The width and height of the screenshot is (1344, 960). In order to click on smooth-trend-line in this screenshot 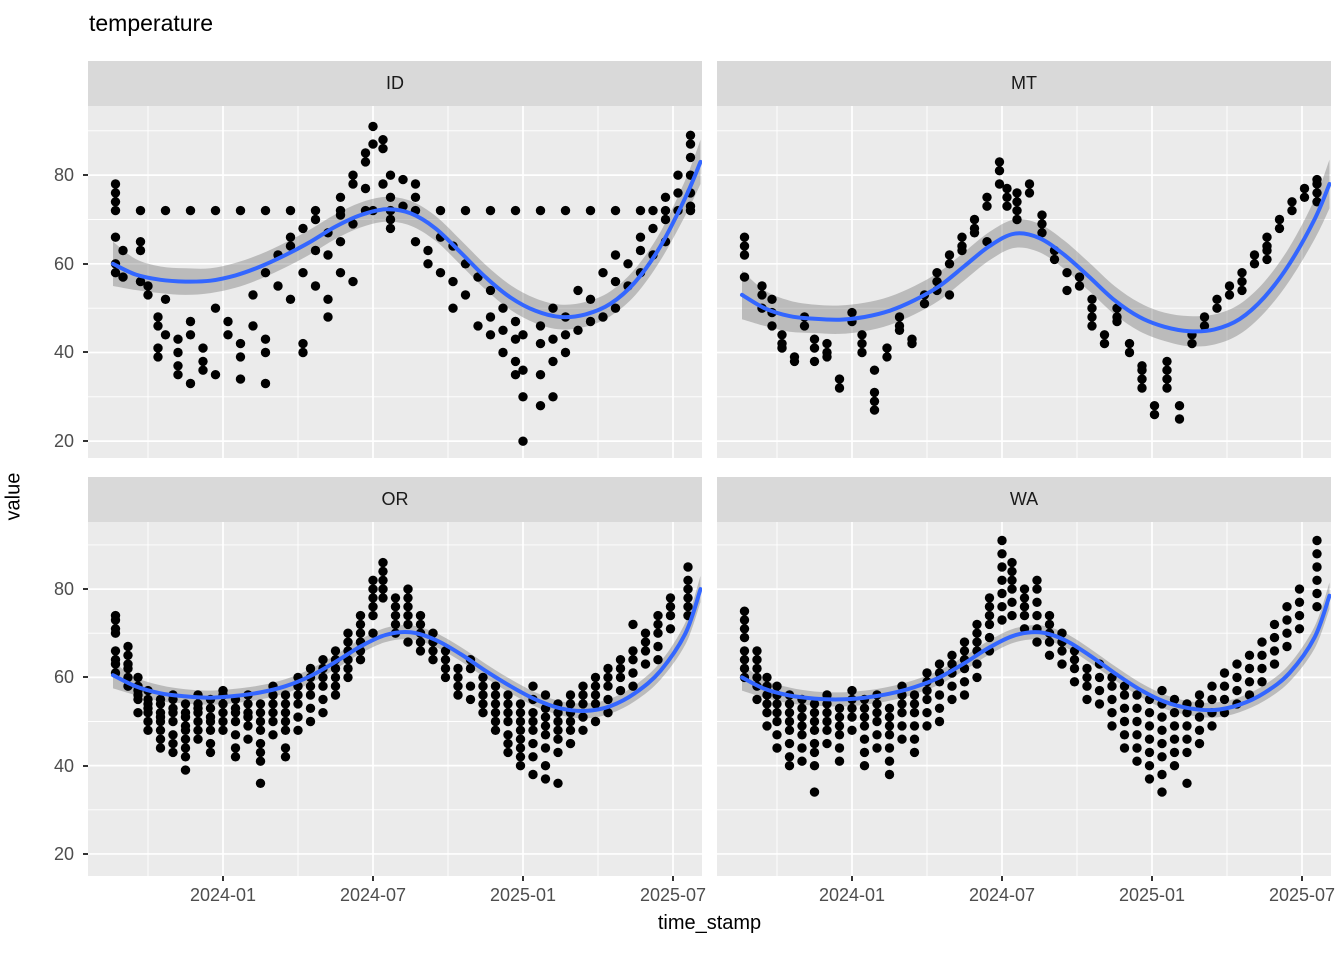, I will do `click(406, 650)`.